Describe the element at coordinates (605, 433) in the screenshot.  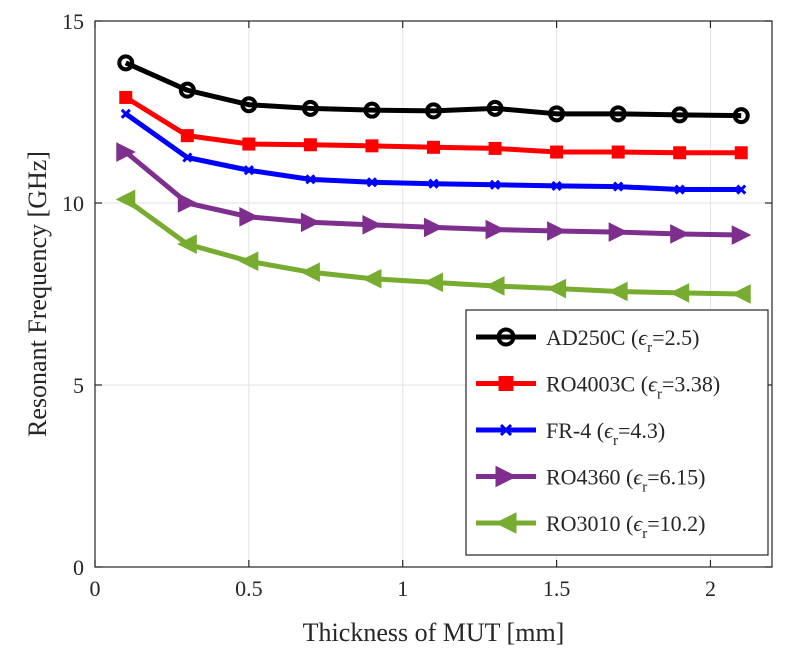
I see `legend-label: FR-4 (ϵr=4.3)` at that location.